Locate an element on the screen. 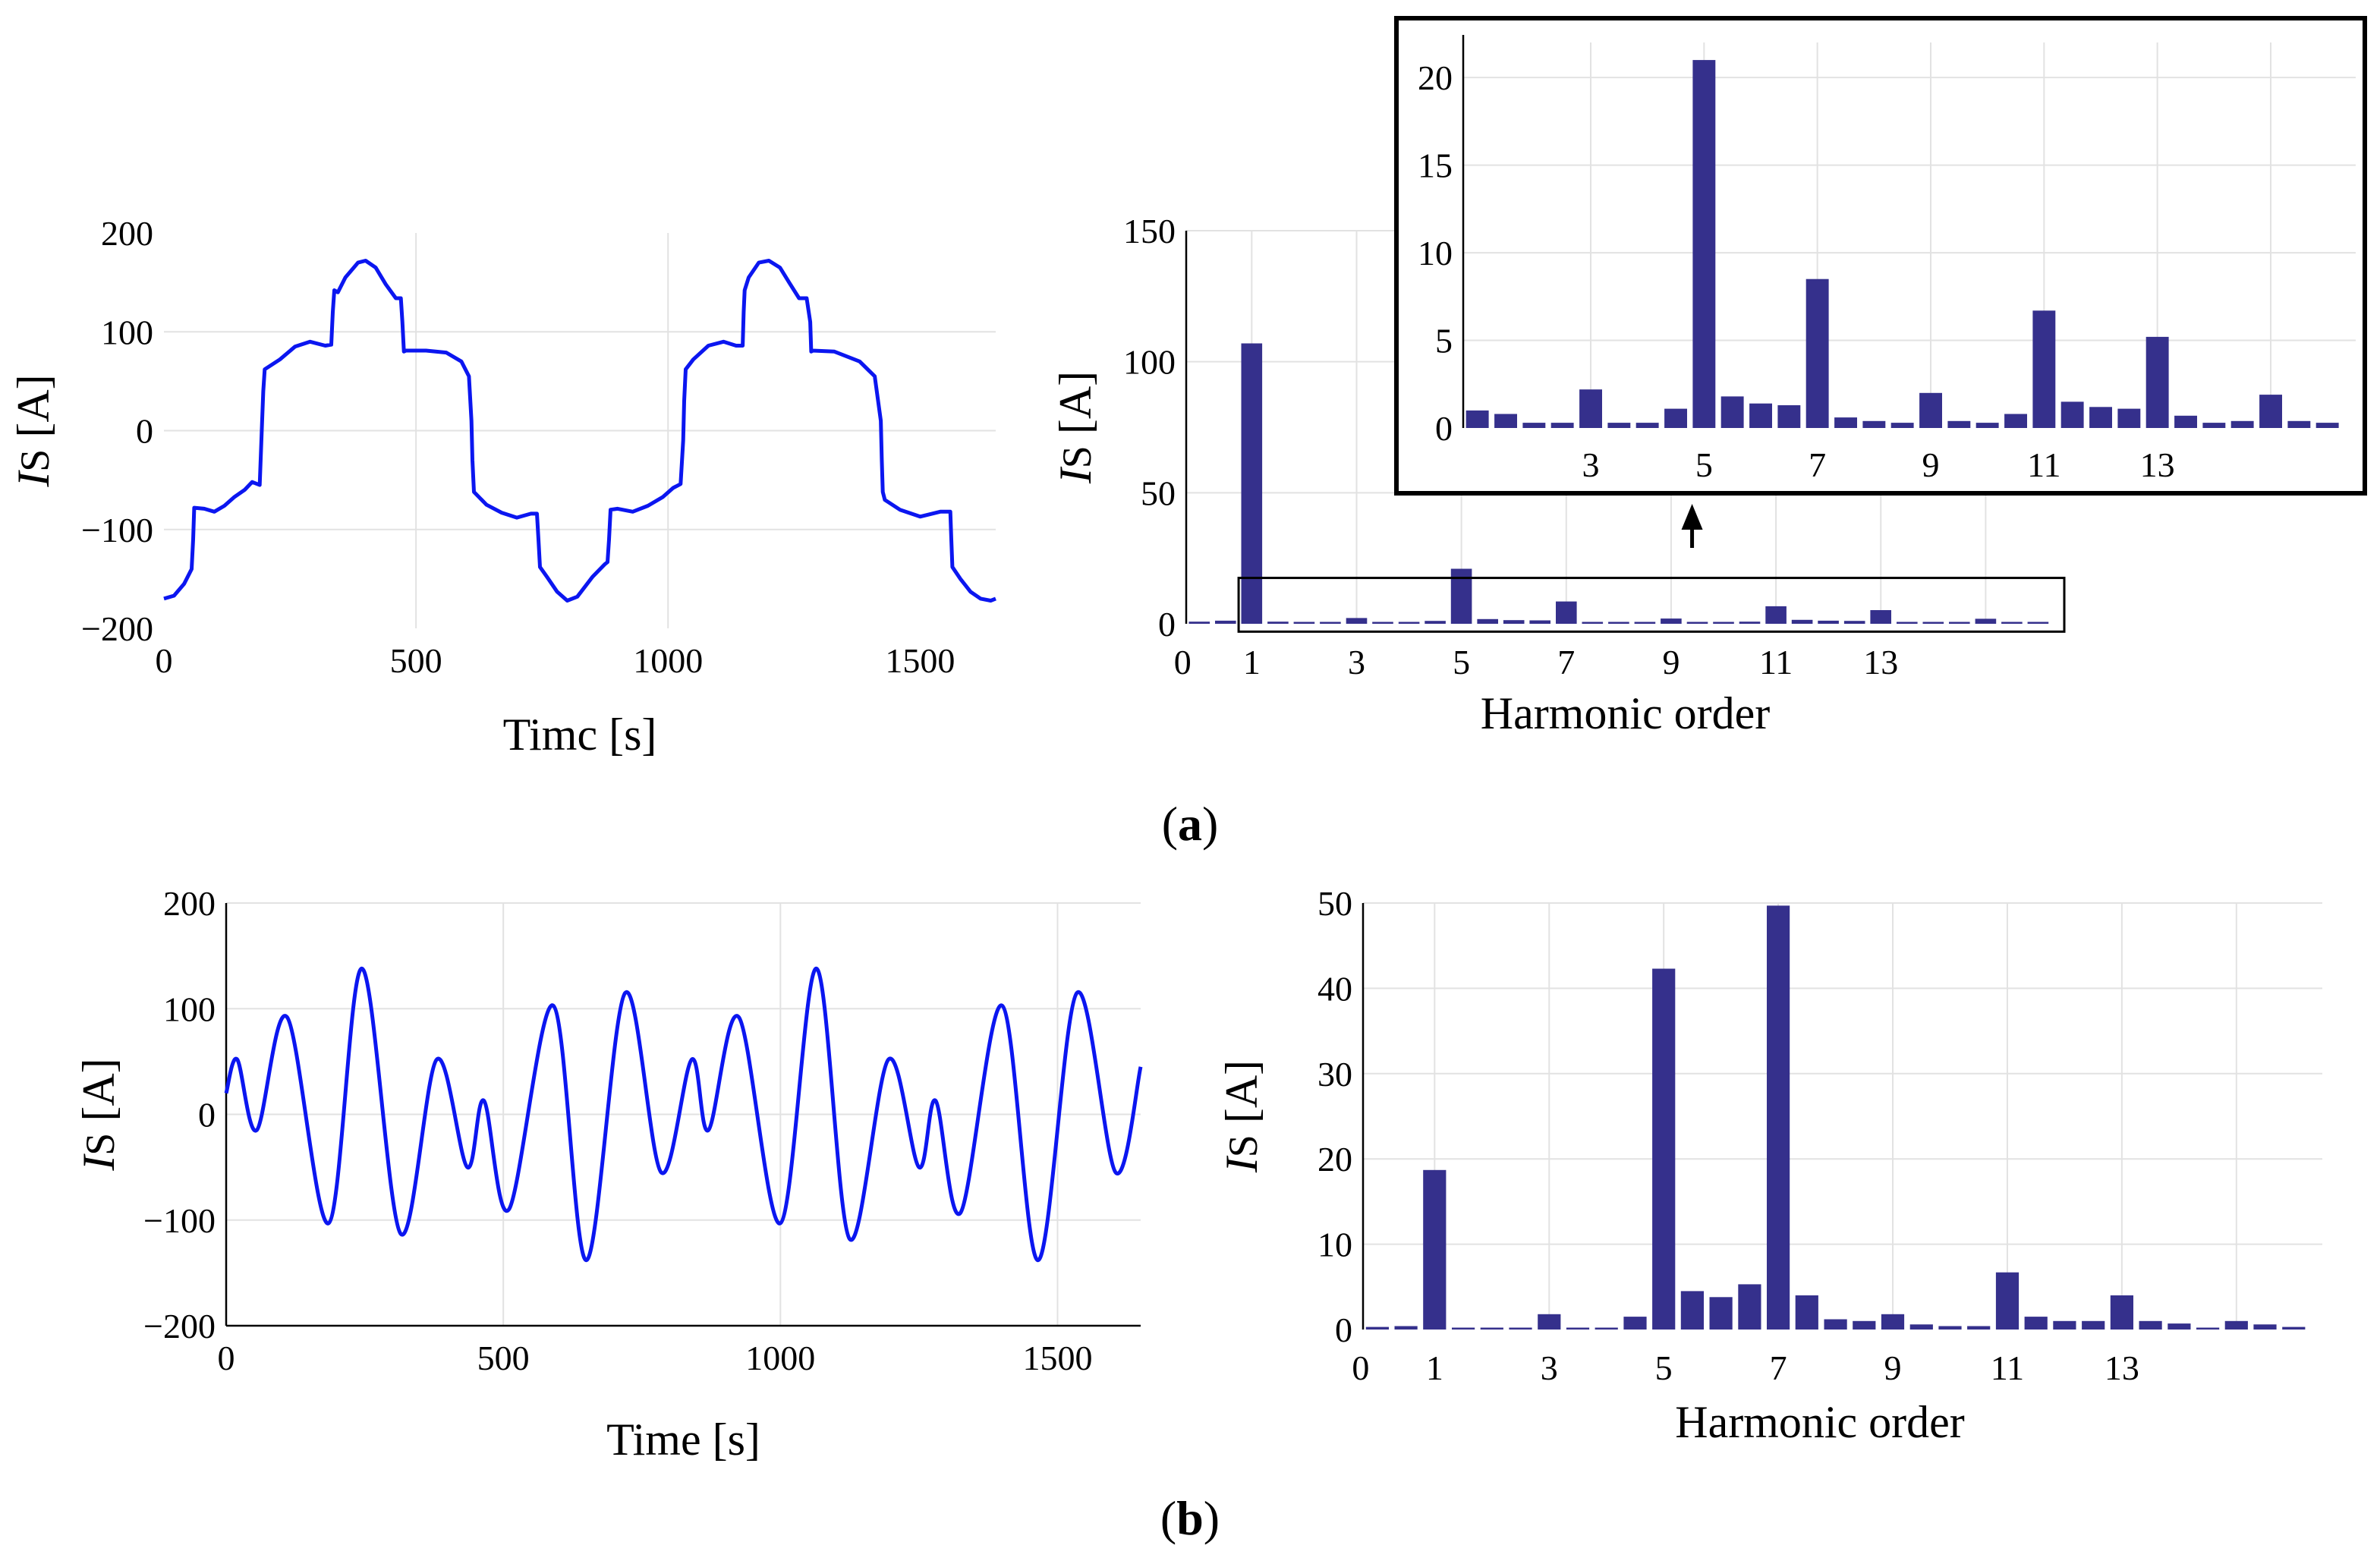 The image size is (2380, 1564). panel-label-a: (a) is located at coordinates (1190, 824).